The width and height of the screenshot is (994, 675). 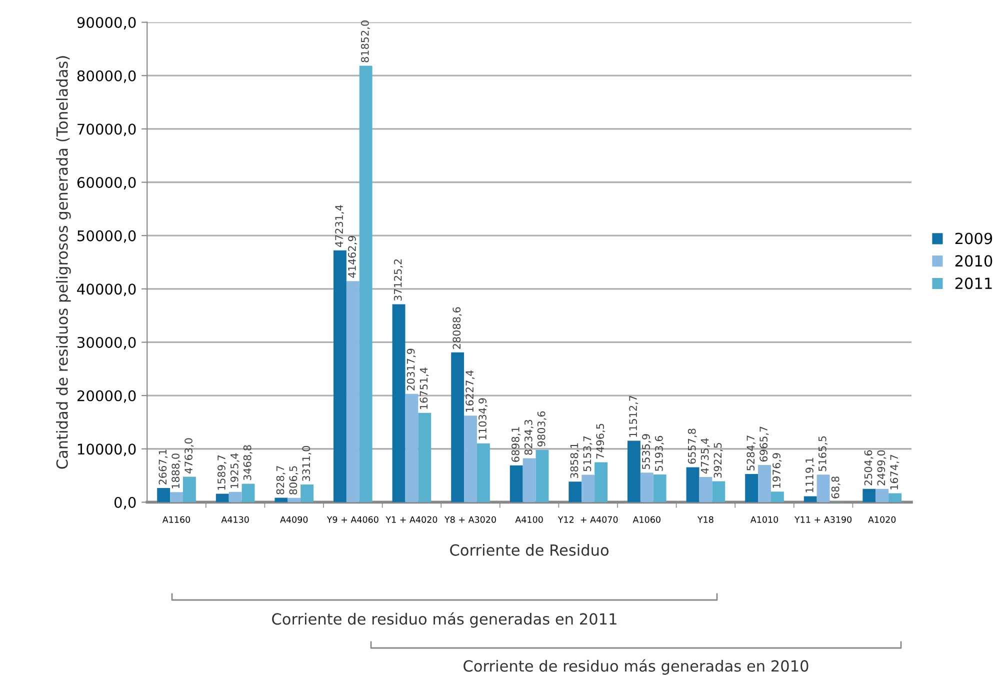 What do you see at coordinates (516, 444) in the screenshot?
I see `data-label: 6898,1` at bounding box center [516, 444].